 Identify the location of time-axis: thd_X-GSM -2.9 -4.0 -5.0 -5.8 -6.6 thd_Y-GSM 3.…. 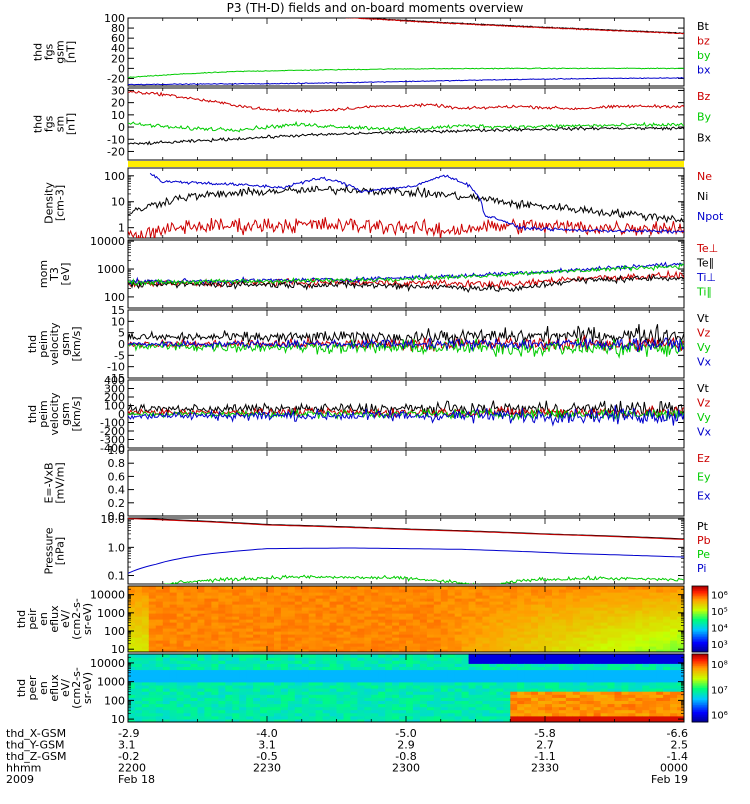
(347, 756).